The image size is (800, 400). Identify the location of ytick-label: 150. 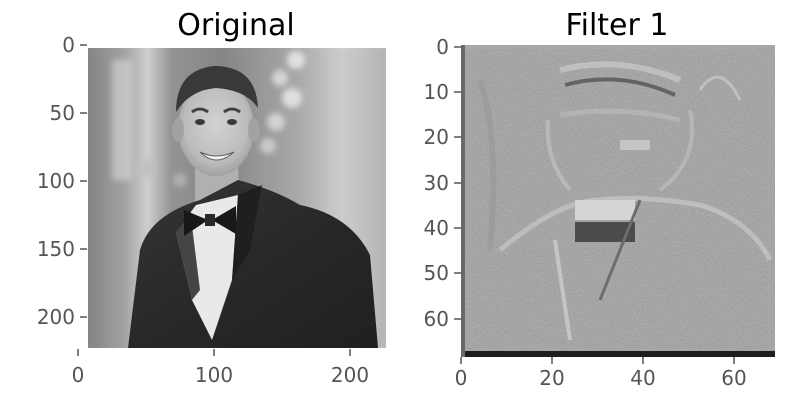
(56, 249).